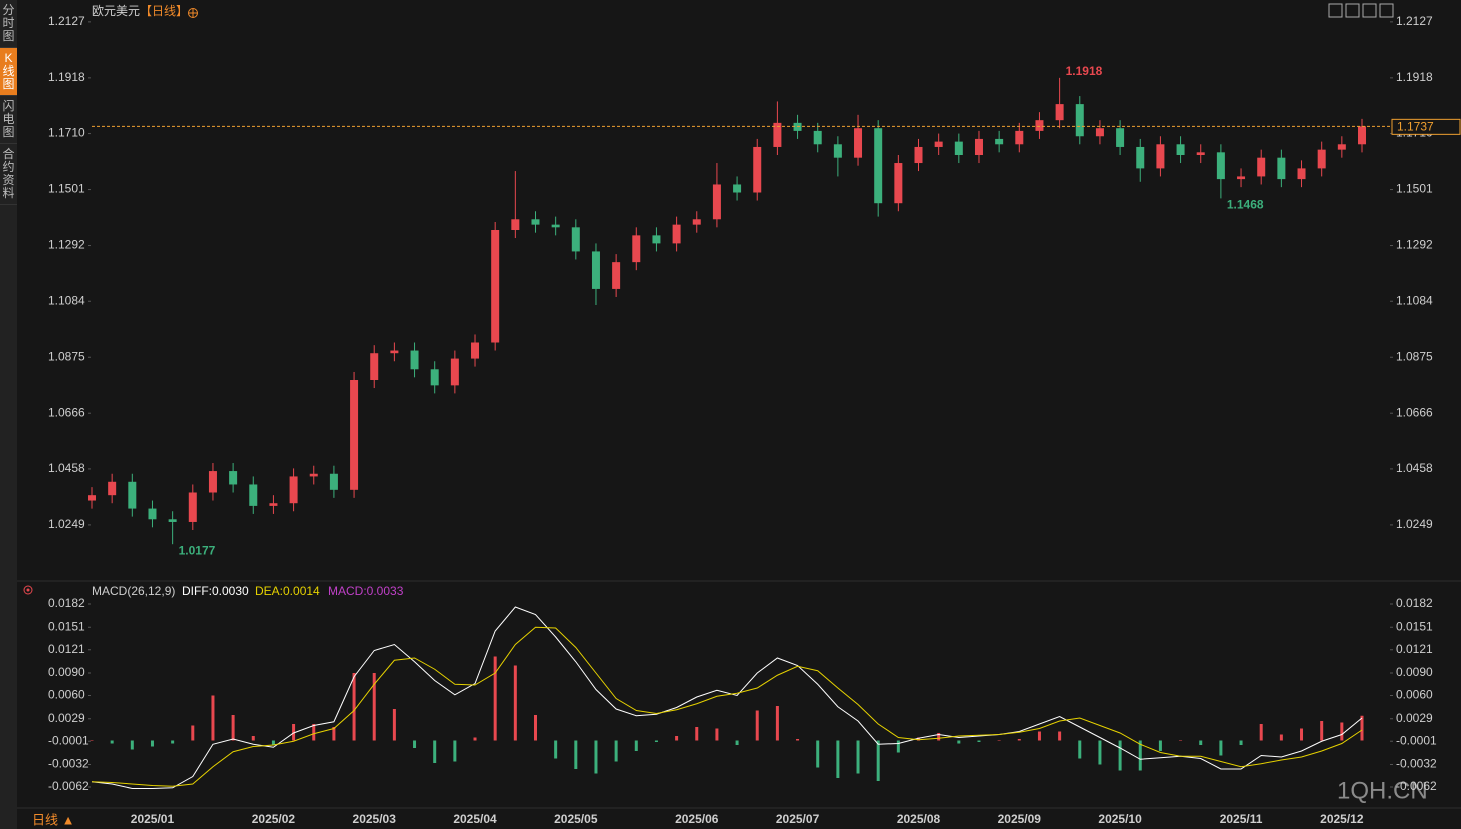 The height and width of the screenshot is (829, 1461). I want to click on macd-icon, so click(28, 590).